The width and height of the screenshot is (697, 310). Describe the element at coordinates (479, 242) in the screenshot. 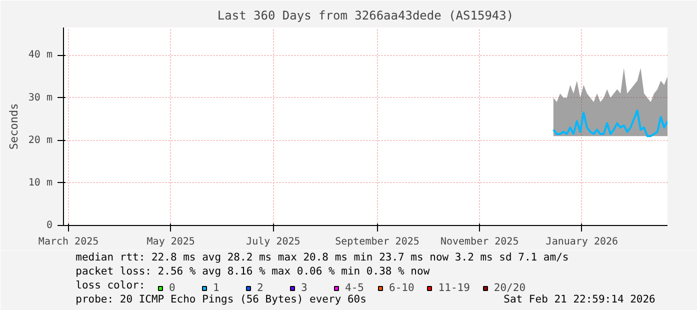

I see `x-tick-label: November 2025` at that location.